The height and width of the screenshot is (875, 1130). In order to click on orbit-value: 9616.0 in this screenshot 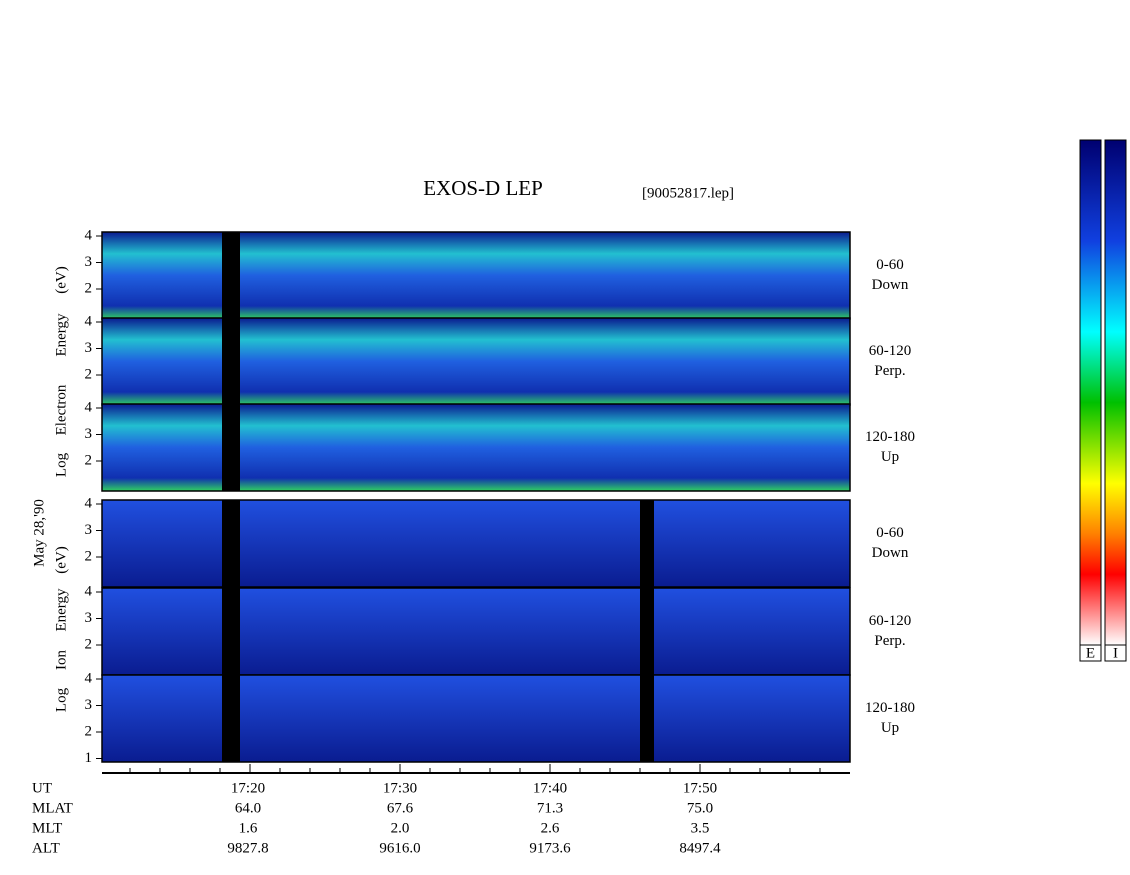, I will do `click(399, 848)`.